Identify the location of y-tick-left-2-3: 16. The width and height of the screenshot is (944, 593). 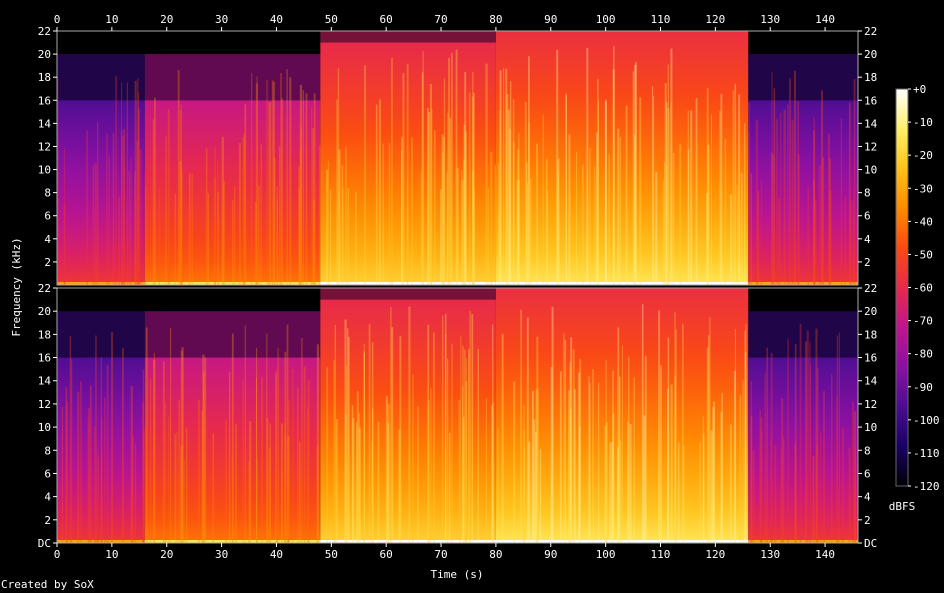
(44, 358).